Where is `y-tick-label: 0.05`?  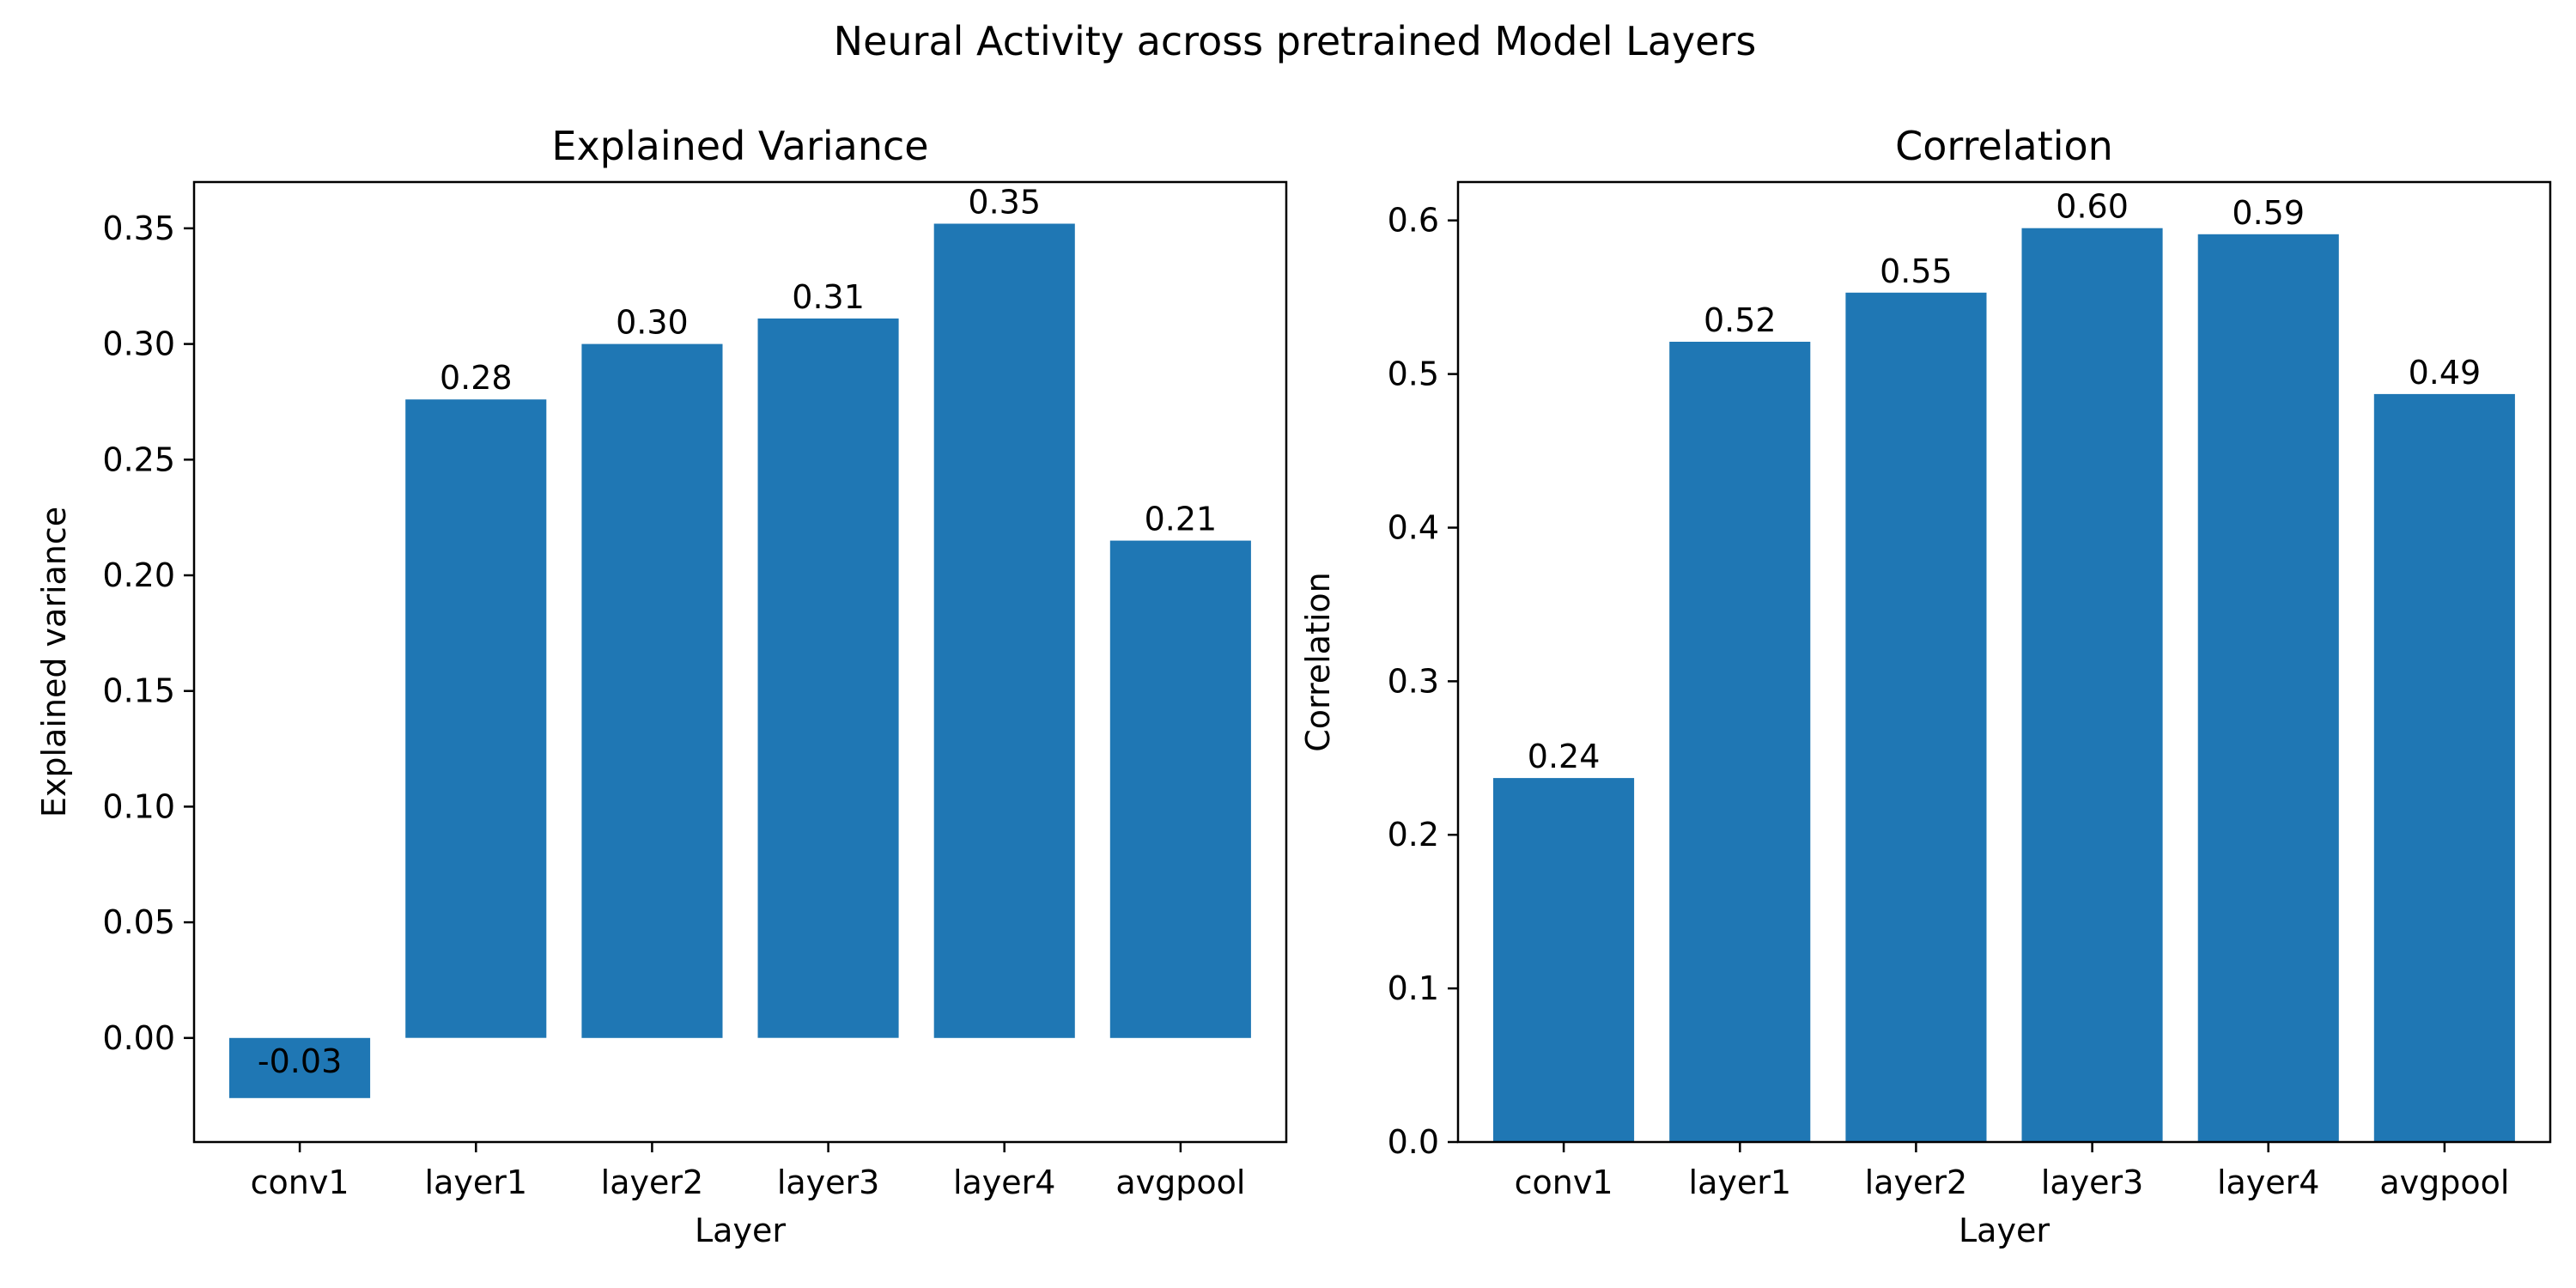
y-tick-label: 0.05 is located at coordinates (138, 922).